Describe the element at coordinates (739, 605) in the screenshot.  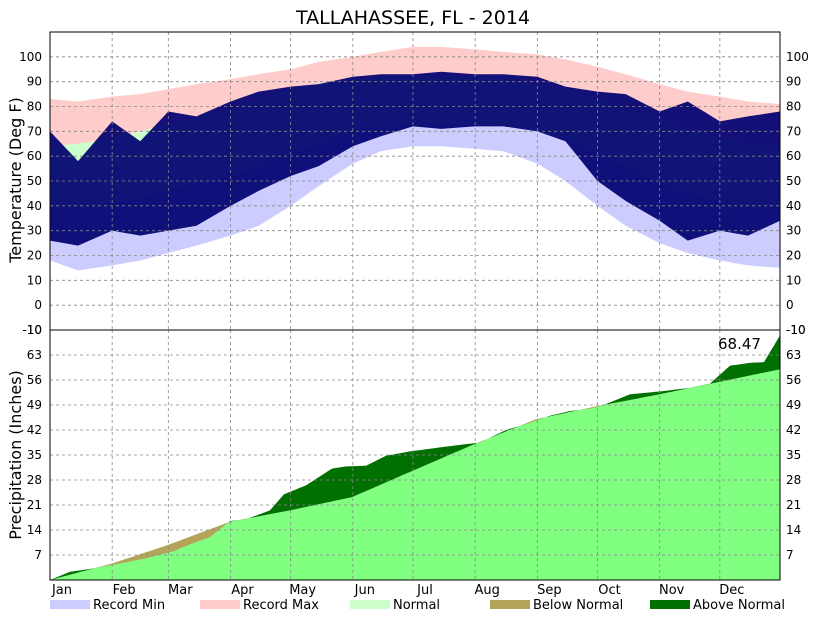
I see `legend-label: Above Normal` at that location.